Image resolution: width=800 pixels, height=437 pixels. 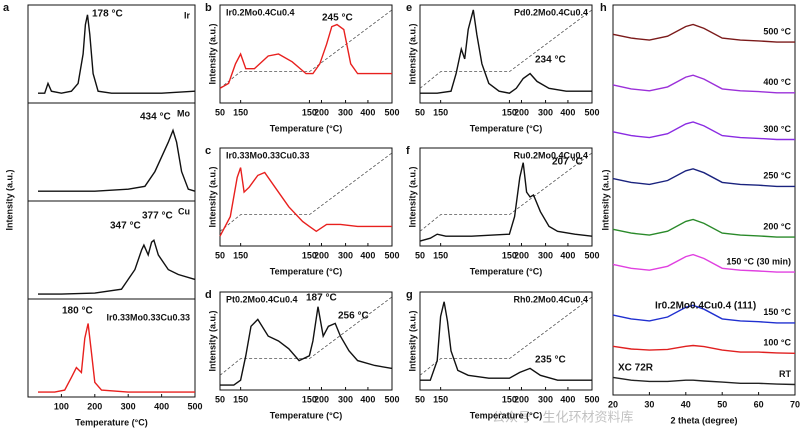 What do you see at coordinates (550, 299) in the screenshot?
I see `series-name: Rh0.2Mo0.4Cu0.4` at bounding box center [550, 299].